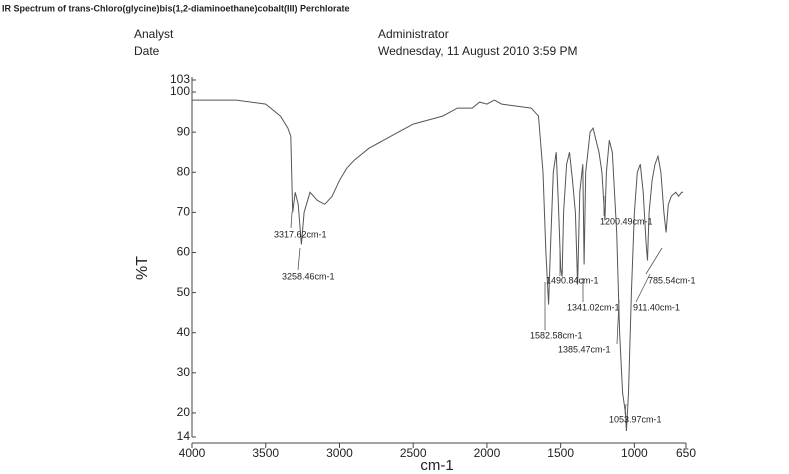  I want to click on peak-label: 1053.97cm-1, so click(635, 419).